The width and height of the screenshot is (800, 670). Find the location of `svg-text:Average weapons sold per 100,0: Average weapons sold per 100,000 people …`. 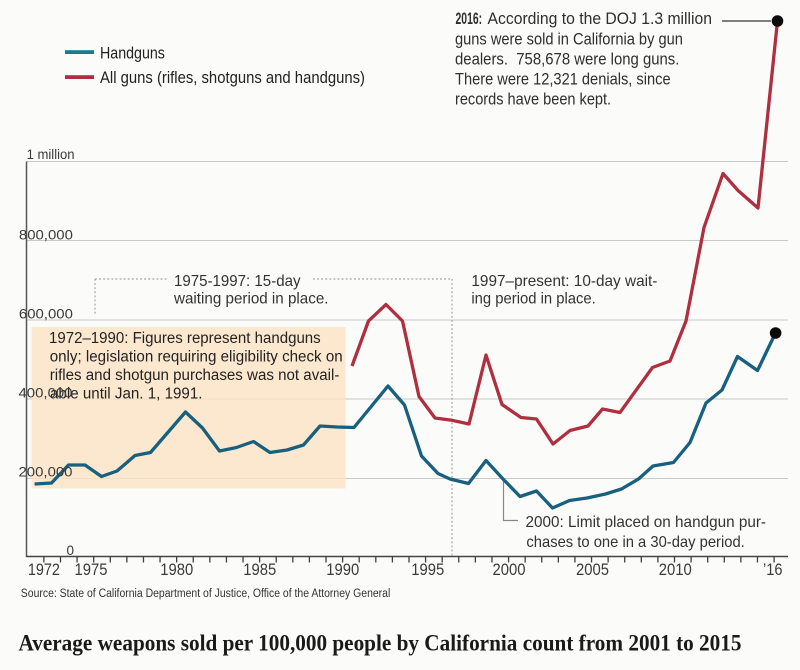

svg-text:Average weapons sold per 100,0: Average weapons sold per 100,000 people … is located at coordinates (380, 644).